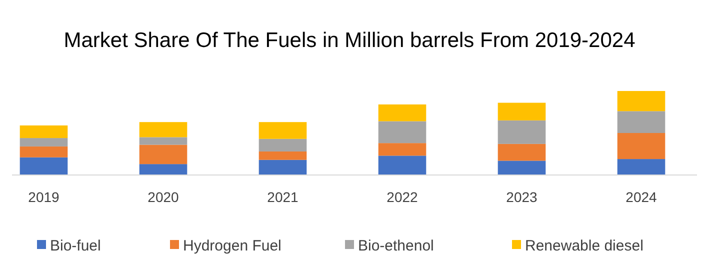 The width and height of the screenshot is (719, 272). I want to click on x-tick-label: 2021, so click(283, 196).